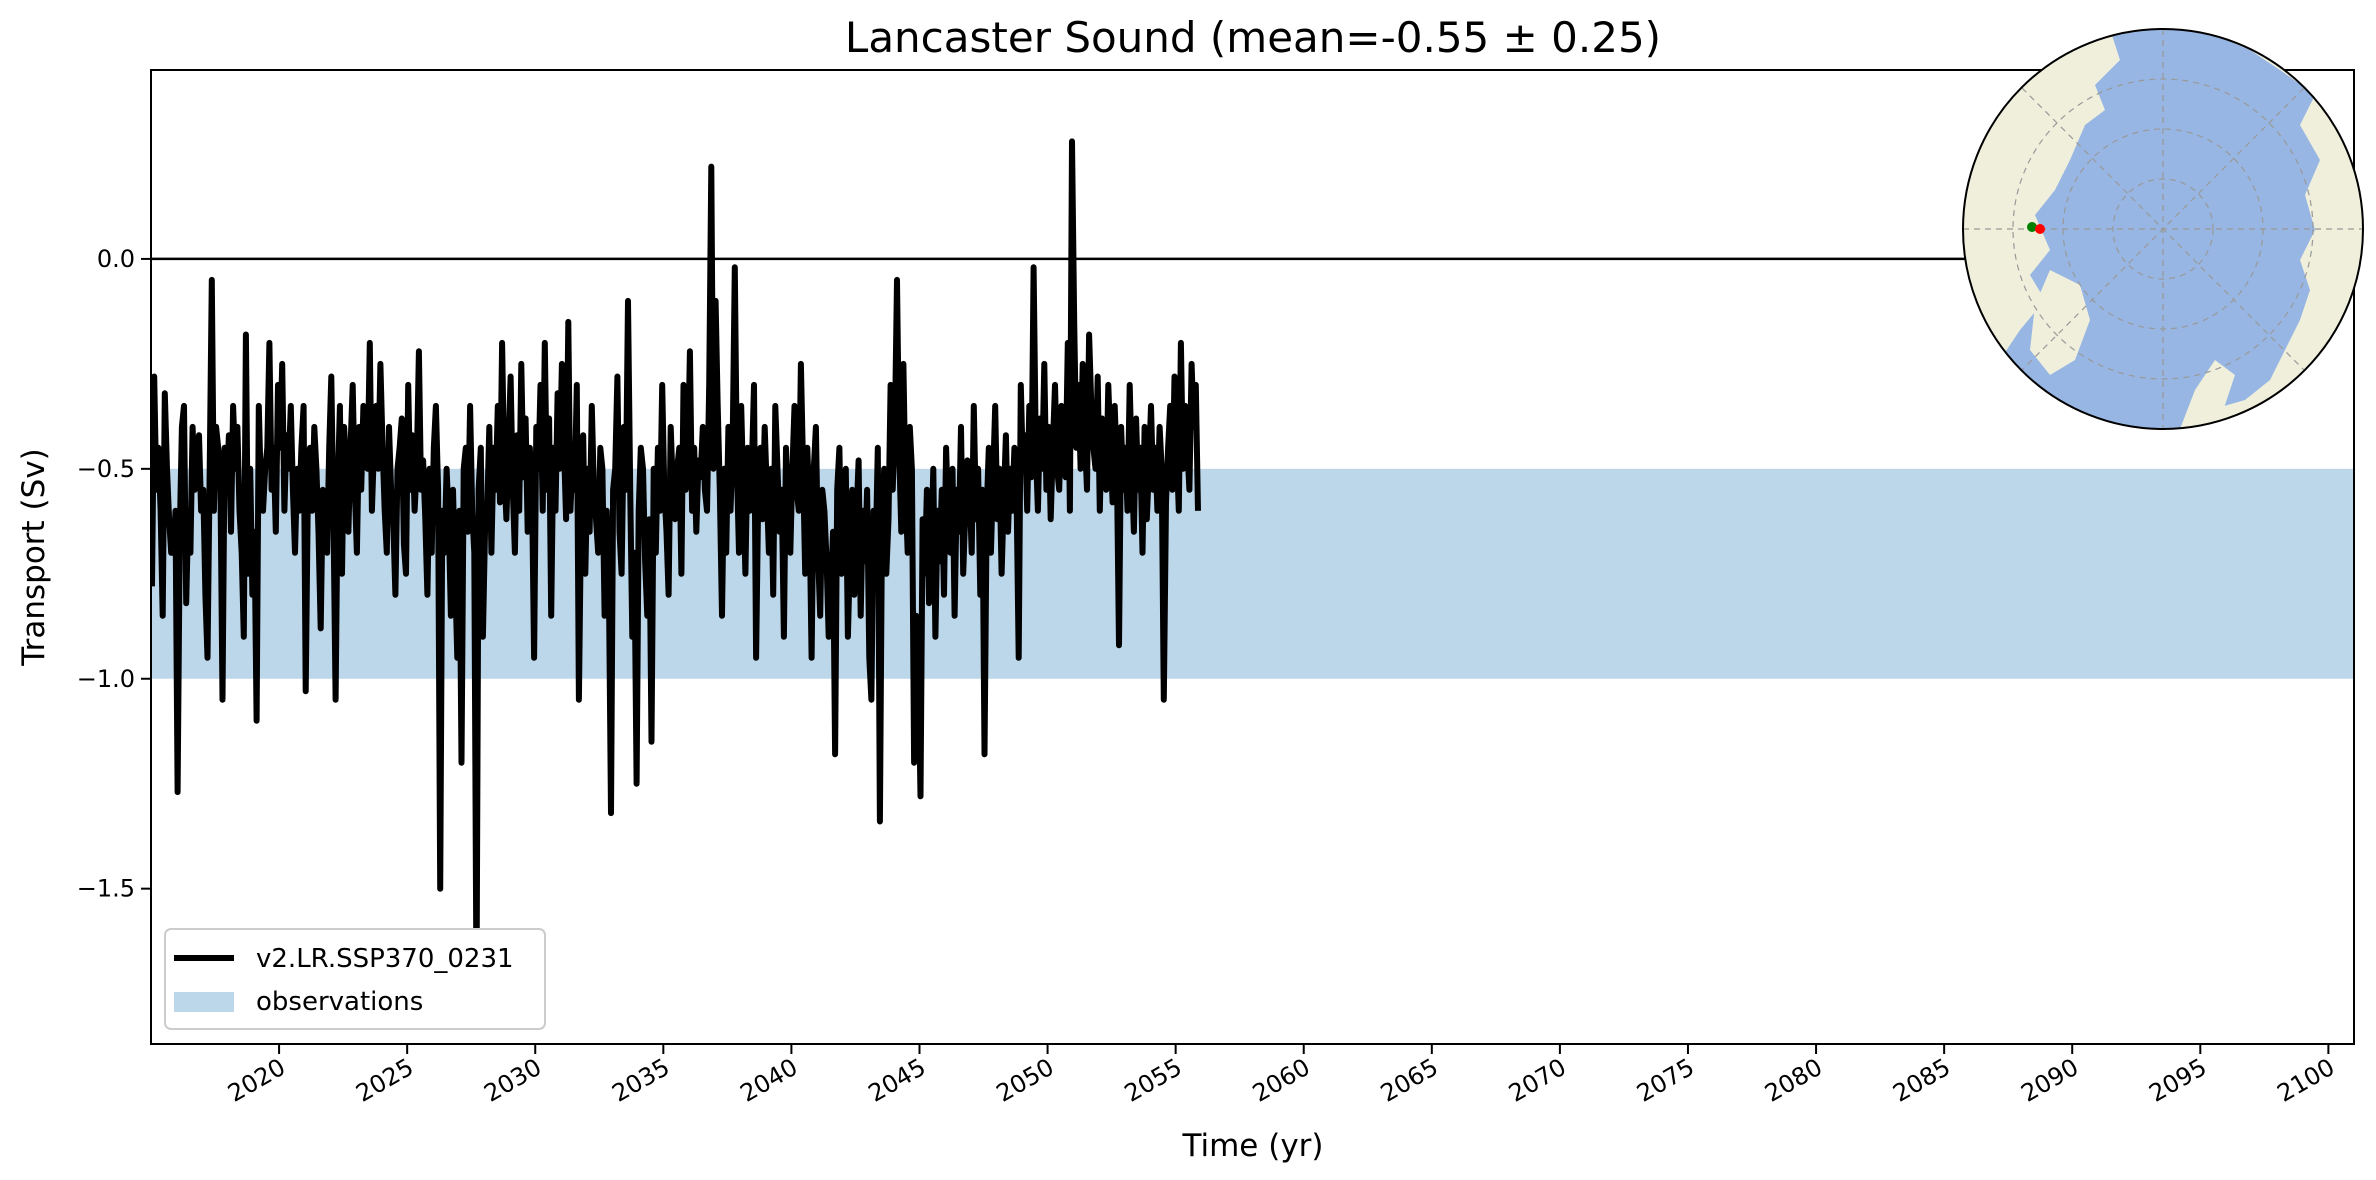  I want to click on map-graticule, so click(2163, 229).